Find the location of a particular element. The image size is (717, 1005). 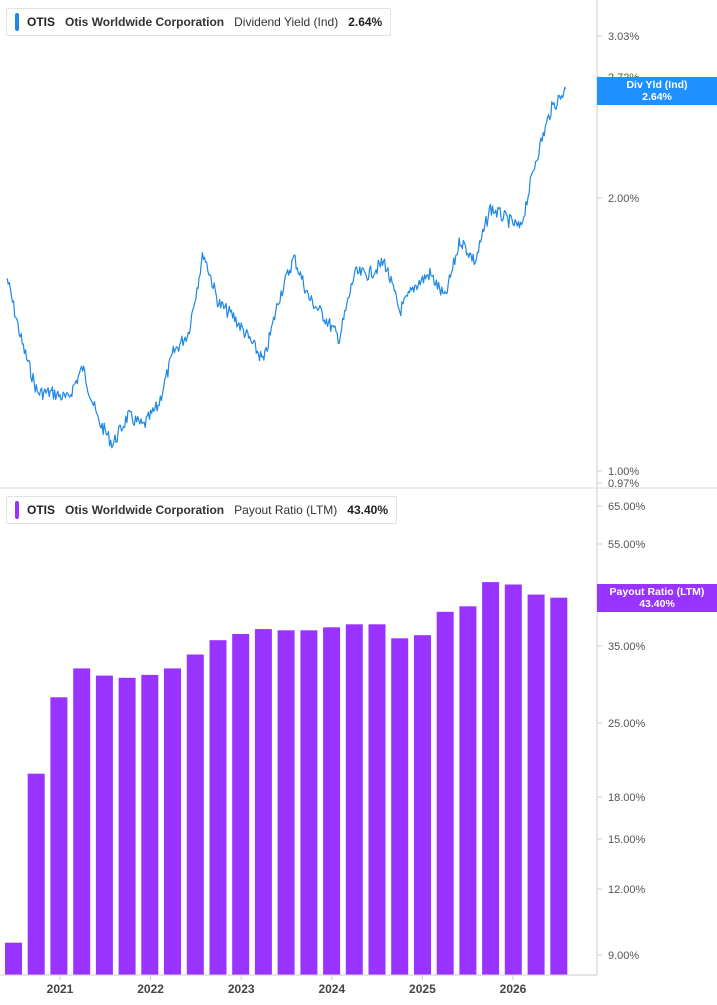

y-tick-label: 1.00% is located at coordinates (623, 472).